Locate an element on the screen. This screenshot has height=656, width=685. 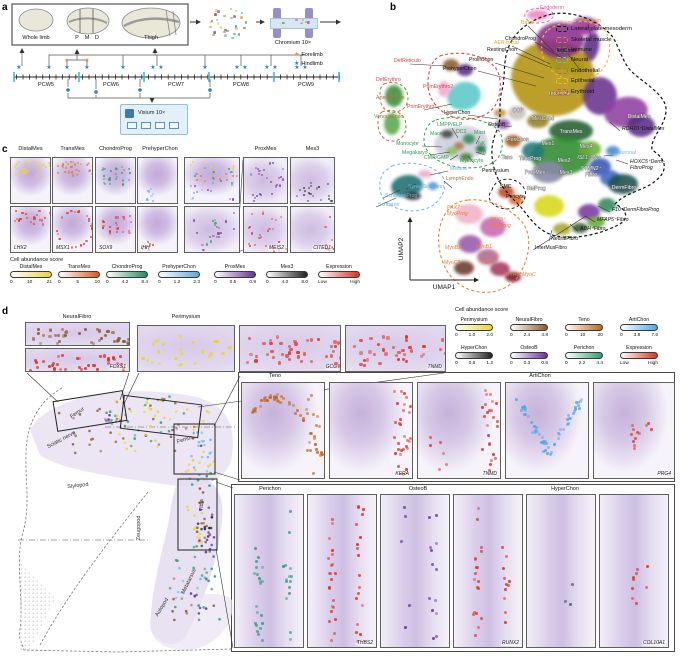
d-tnmd-expression: TNMD is located at coordinates (459, 430).